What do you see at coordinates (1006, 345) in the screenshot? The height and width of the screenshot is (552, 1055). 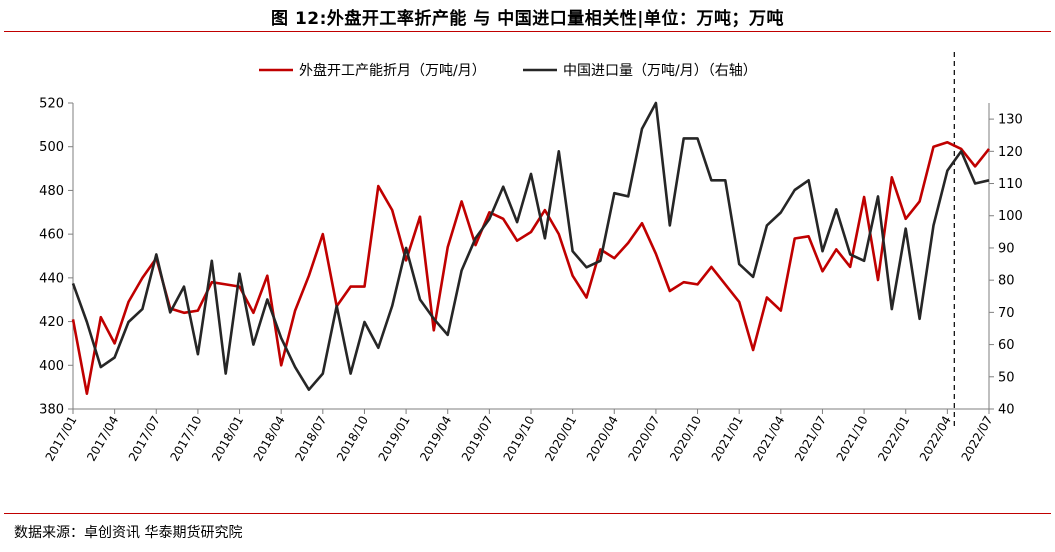 I see `right-tick-label: 60` at bounding box center [1006, 345].